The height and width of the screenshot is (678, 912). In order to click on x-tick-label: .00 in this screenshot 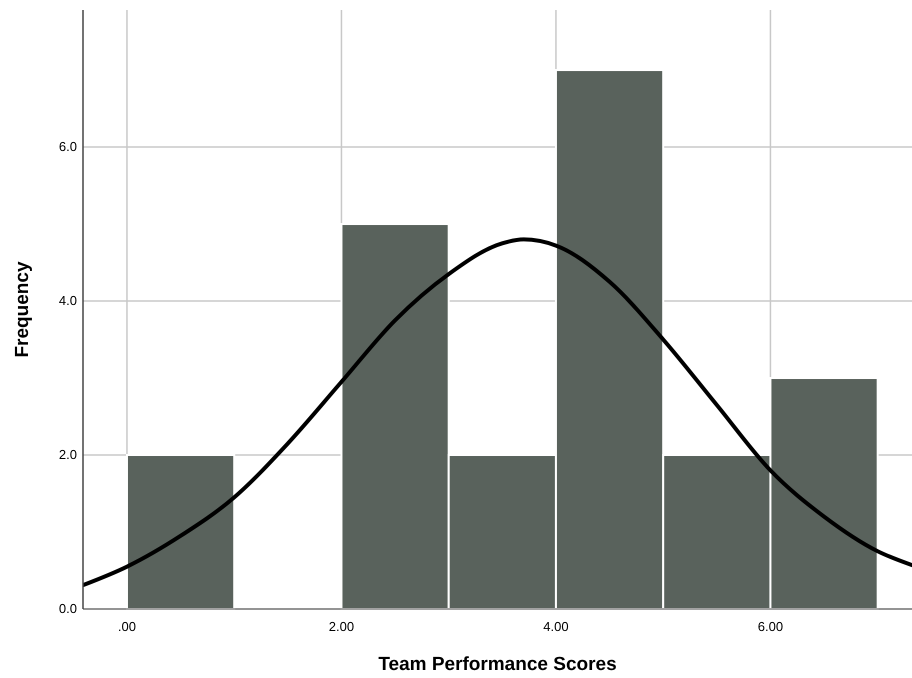, I will do `click(127, 626)`.